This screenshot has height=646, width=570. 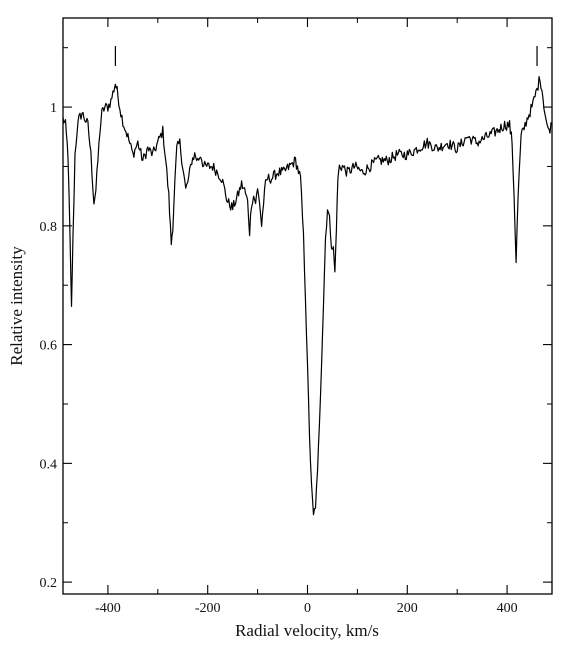 I want to click on x-tick-label: -400, so click(x=108, y=608).